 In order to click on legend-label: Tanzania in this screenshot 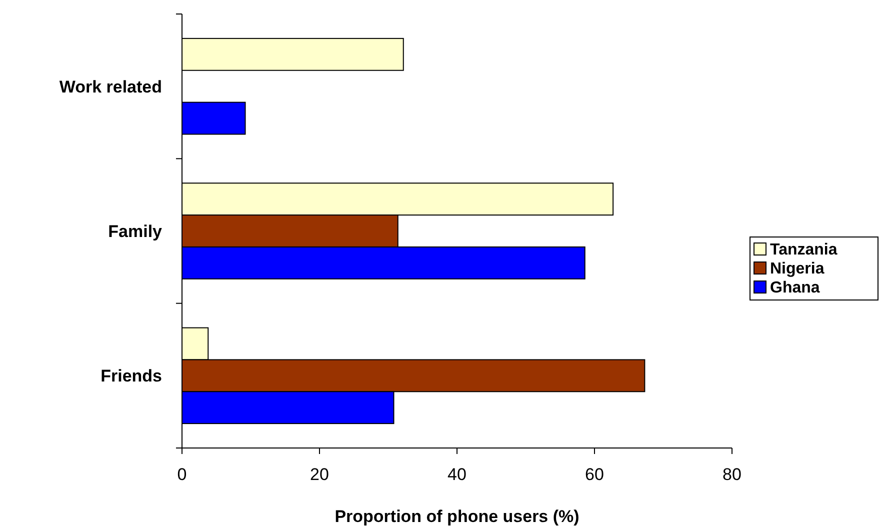, I will do `click(804, 250)`.